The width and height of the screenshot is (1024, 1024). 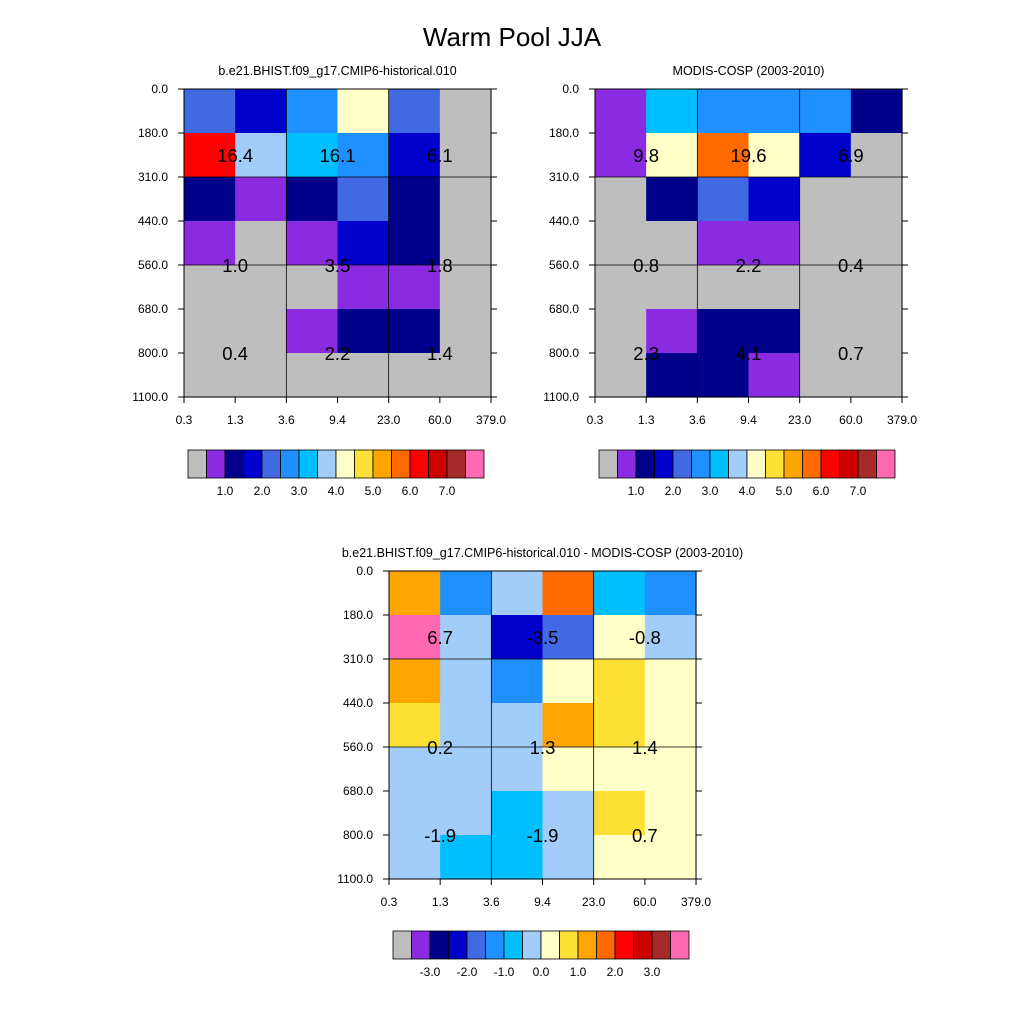 What do you see at coordinates (697, 420) in the screenshot?
I see `x-tick-label: 3.6` at bounding box center [697, 420].